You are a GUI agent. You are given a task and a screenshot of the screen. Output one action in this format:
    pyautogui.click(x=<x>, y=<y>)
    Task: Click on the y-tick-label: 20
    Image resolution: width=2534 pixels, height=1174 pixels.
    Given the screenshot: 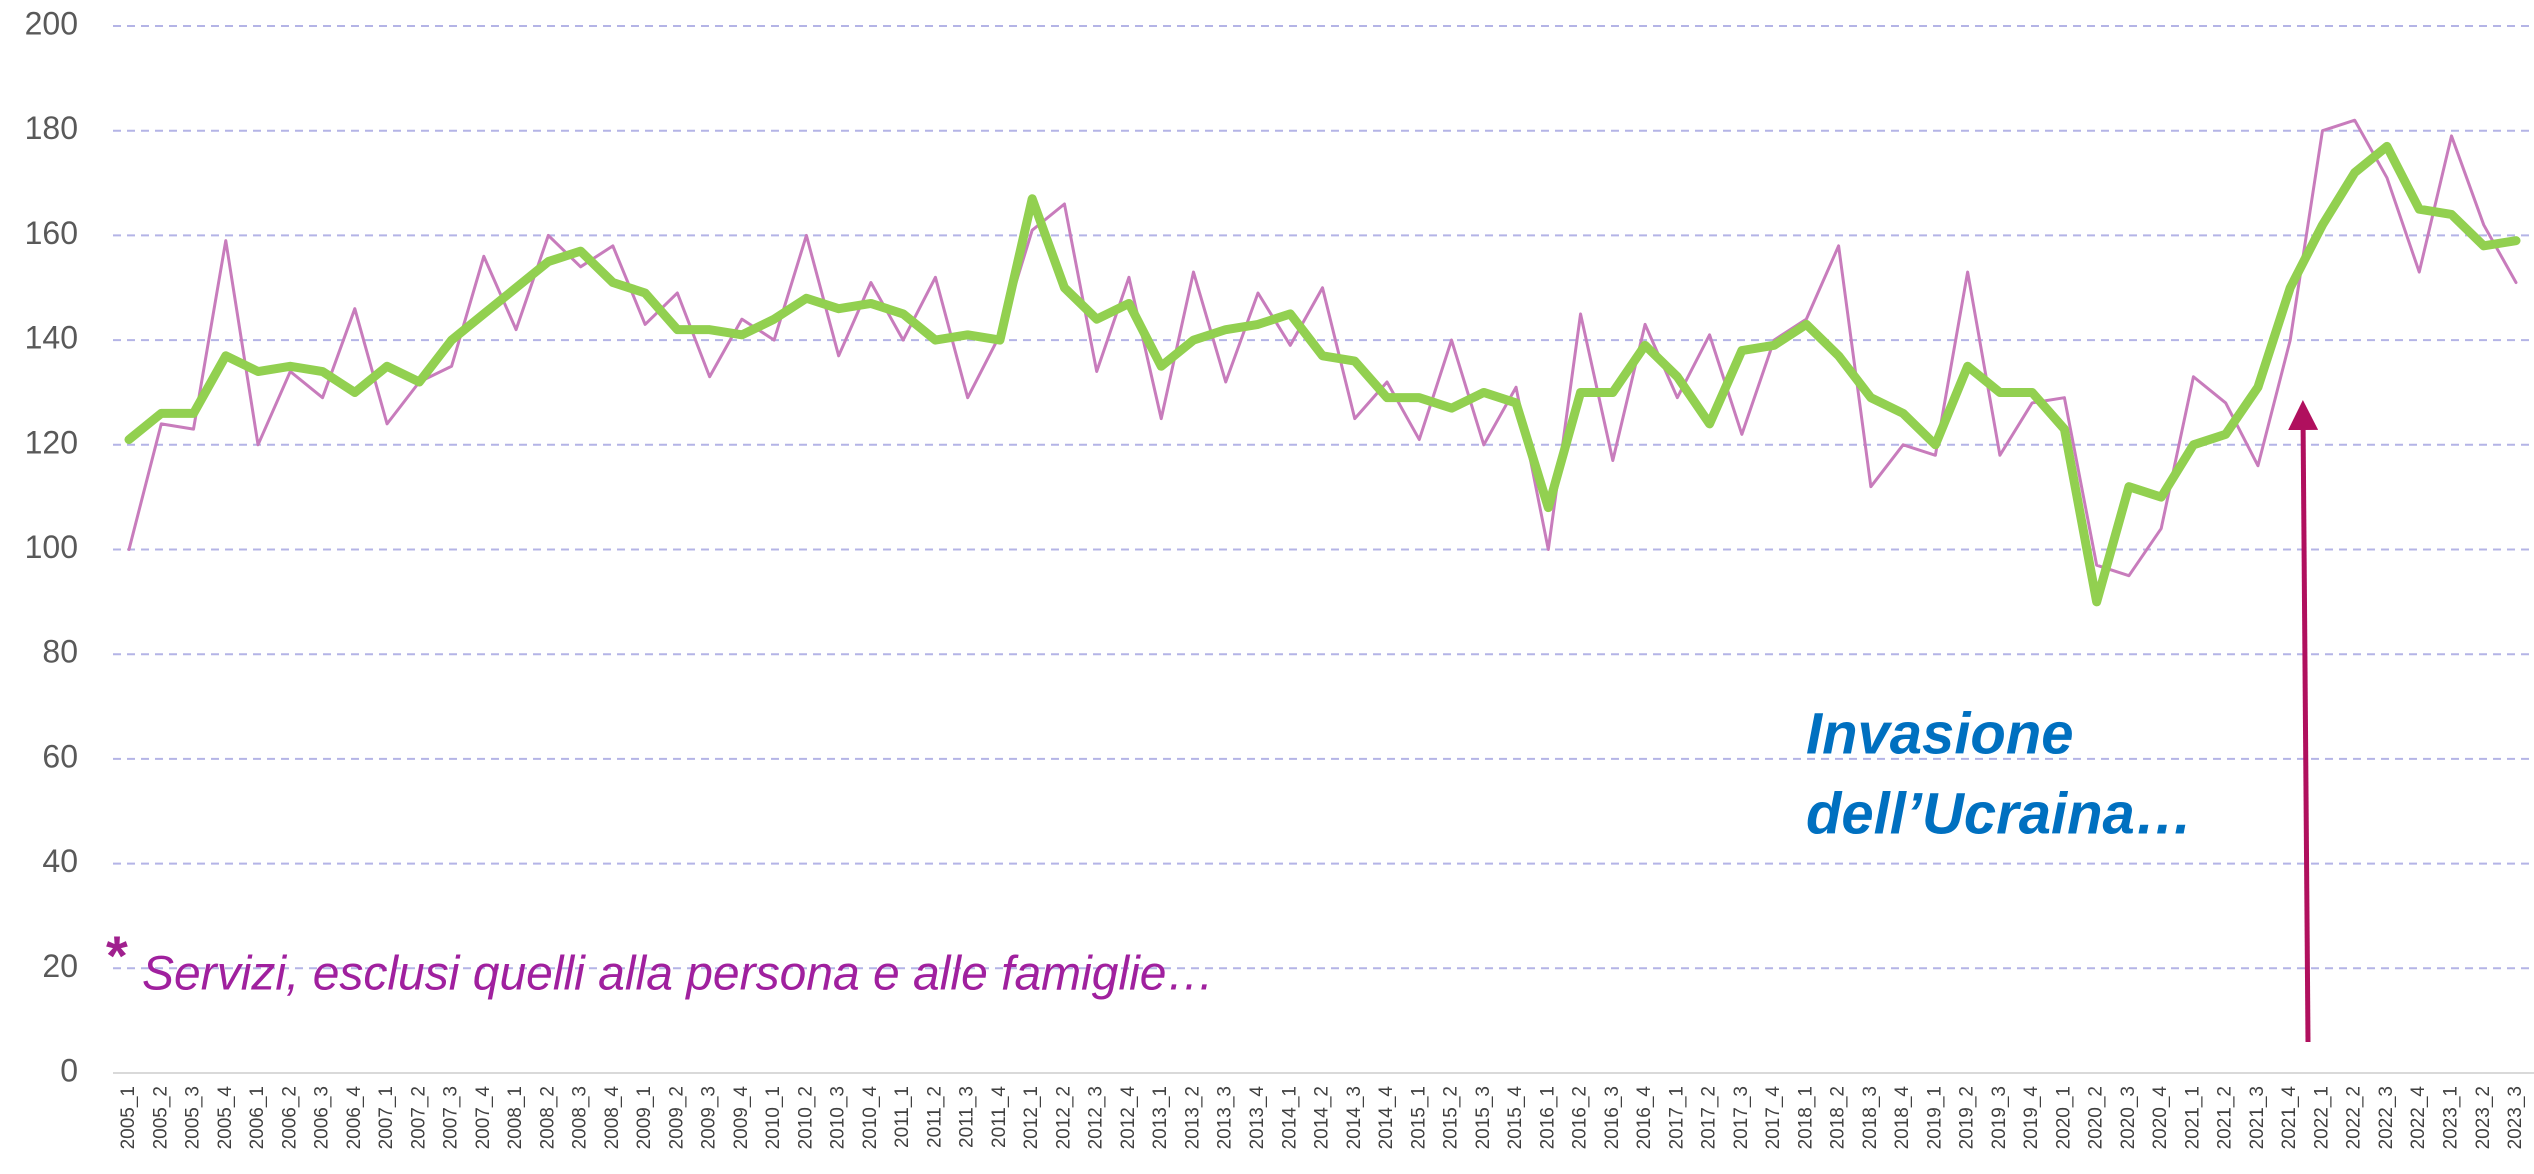 What is the action you would take?
    pyautogui.click(x=60, y=966)
    